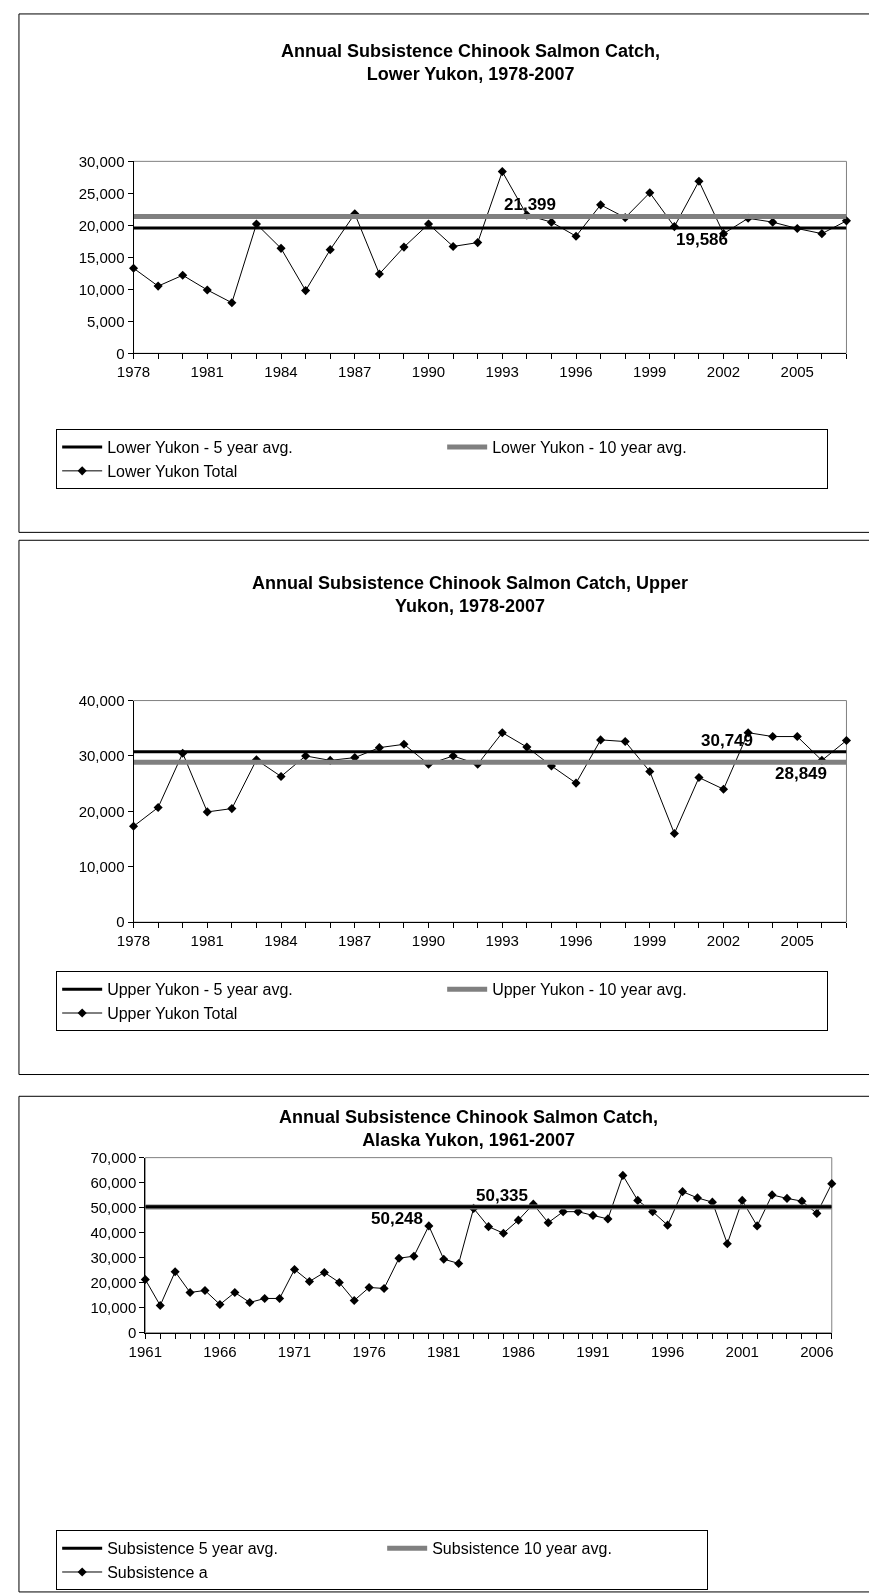 The image size is (869, 1595). Describe the element at coordinates (113, 1207) in the screenshot. I see `y-tick-label: 50,000` at that location.